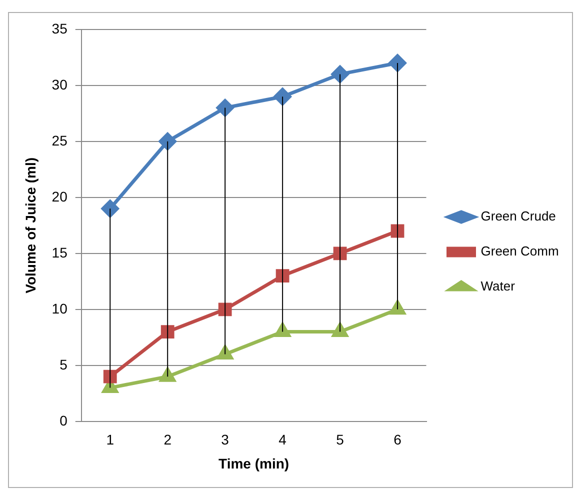 This screenshot has width=576, height=491. Describe the element at coordinates (225, 440) in the screenshot. I see `x-tick-label: 3` at that location.